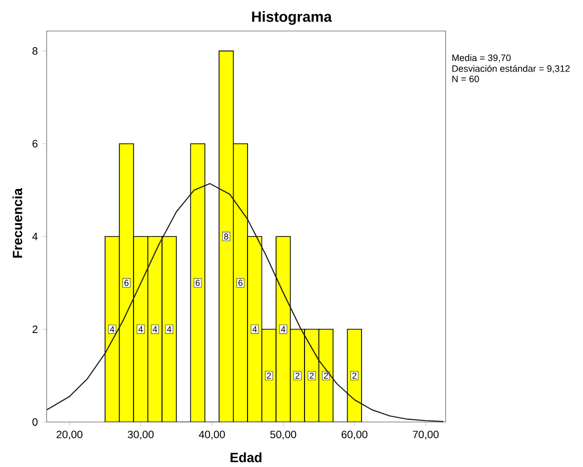 The image size is (583, 467). I want to click on x-tick-label: 40,00, so click(211, 435).